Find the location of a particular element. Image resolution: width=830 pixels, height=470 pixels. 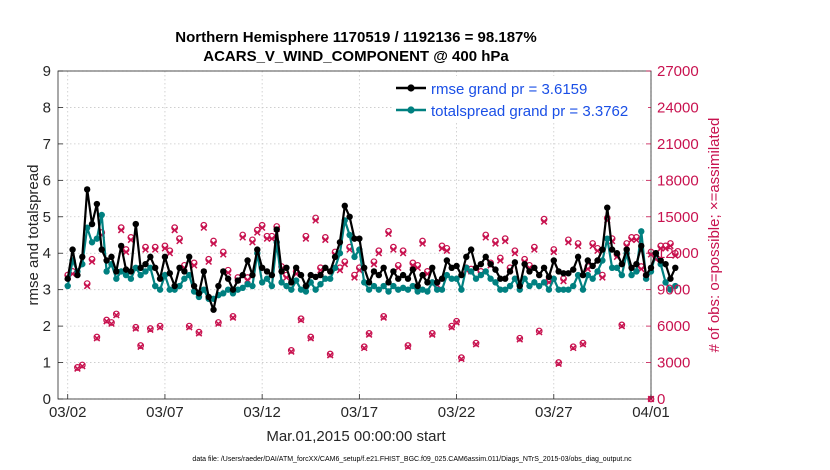

y2-tick-label: 24000 is located at coordinates (678, 107).